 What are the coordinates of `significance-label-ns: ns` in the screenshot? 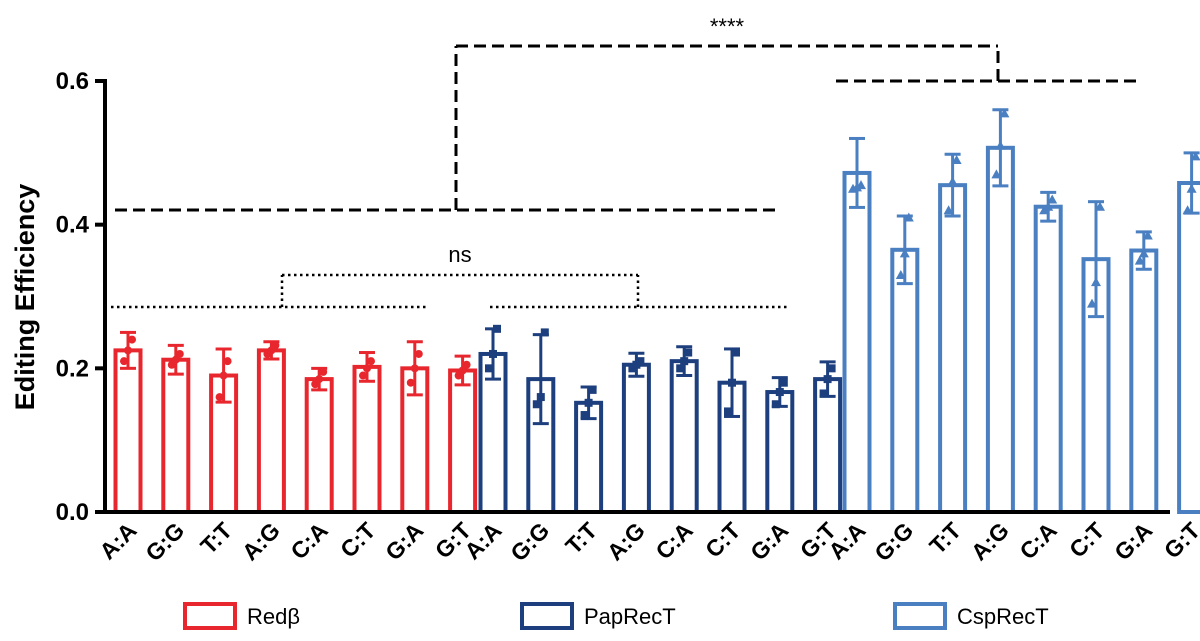 It's located at (459, 254).